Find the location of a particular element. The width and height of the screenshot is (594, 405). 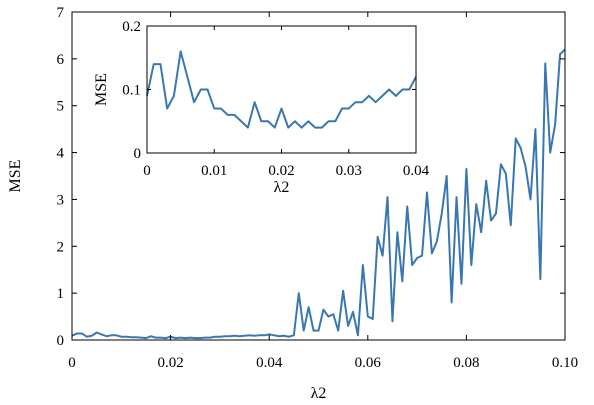

inset-mse-line is located at coordinates (281, 89).